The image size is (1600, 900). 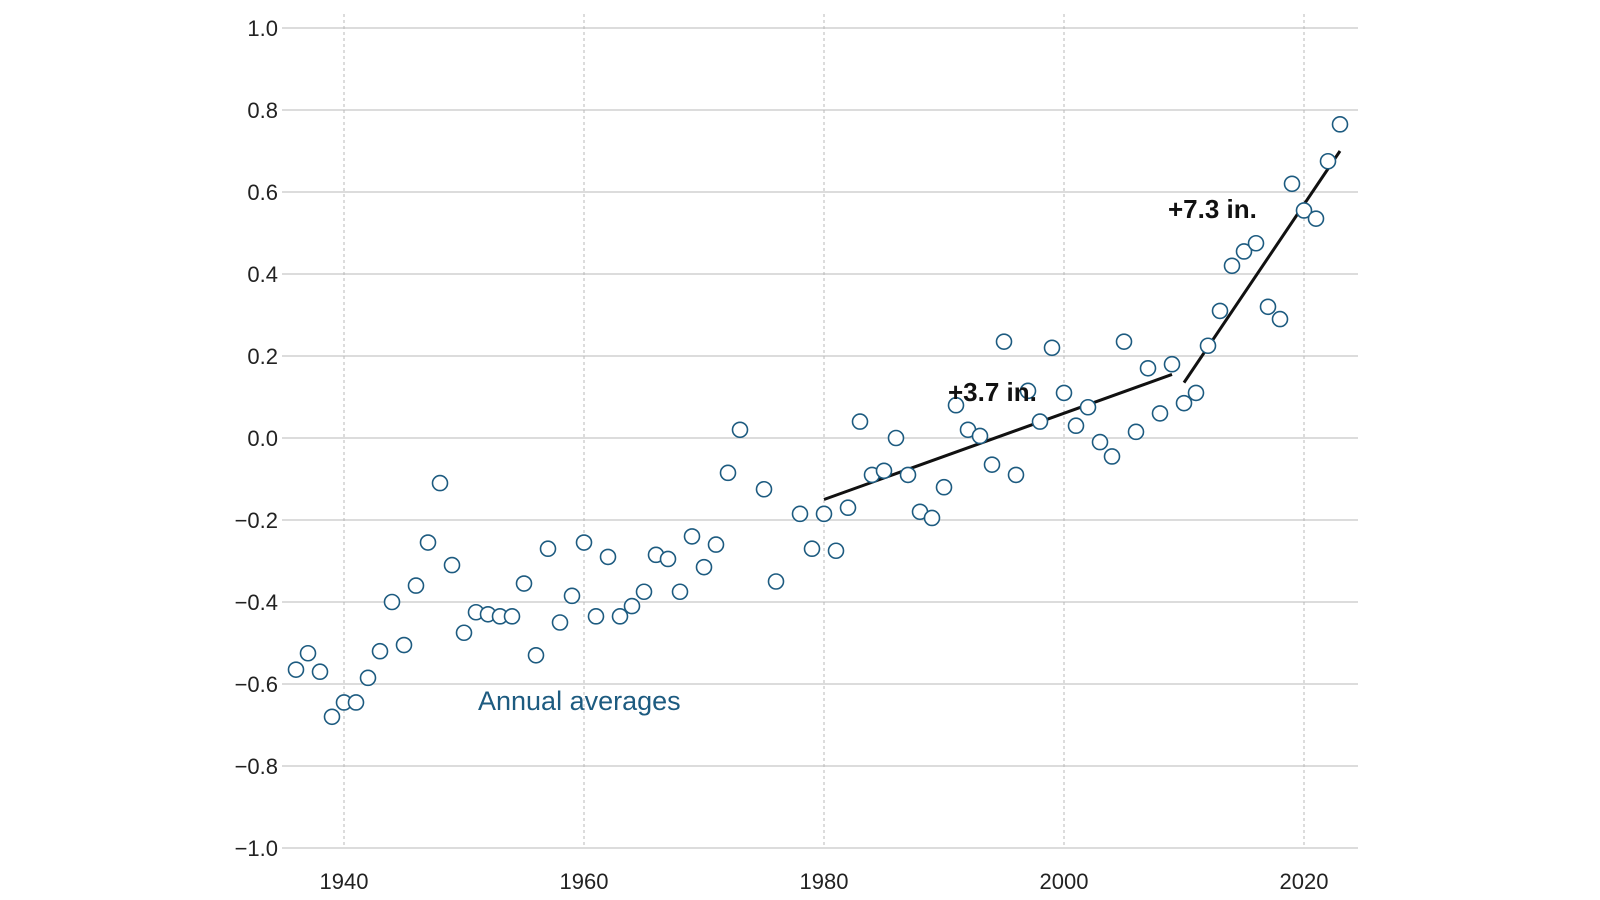 I want to click on x-tick-label: 1960, so click(x=584, y=881).